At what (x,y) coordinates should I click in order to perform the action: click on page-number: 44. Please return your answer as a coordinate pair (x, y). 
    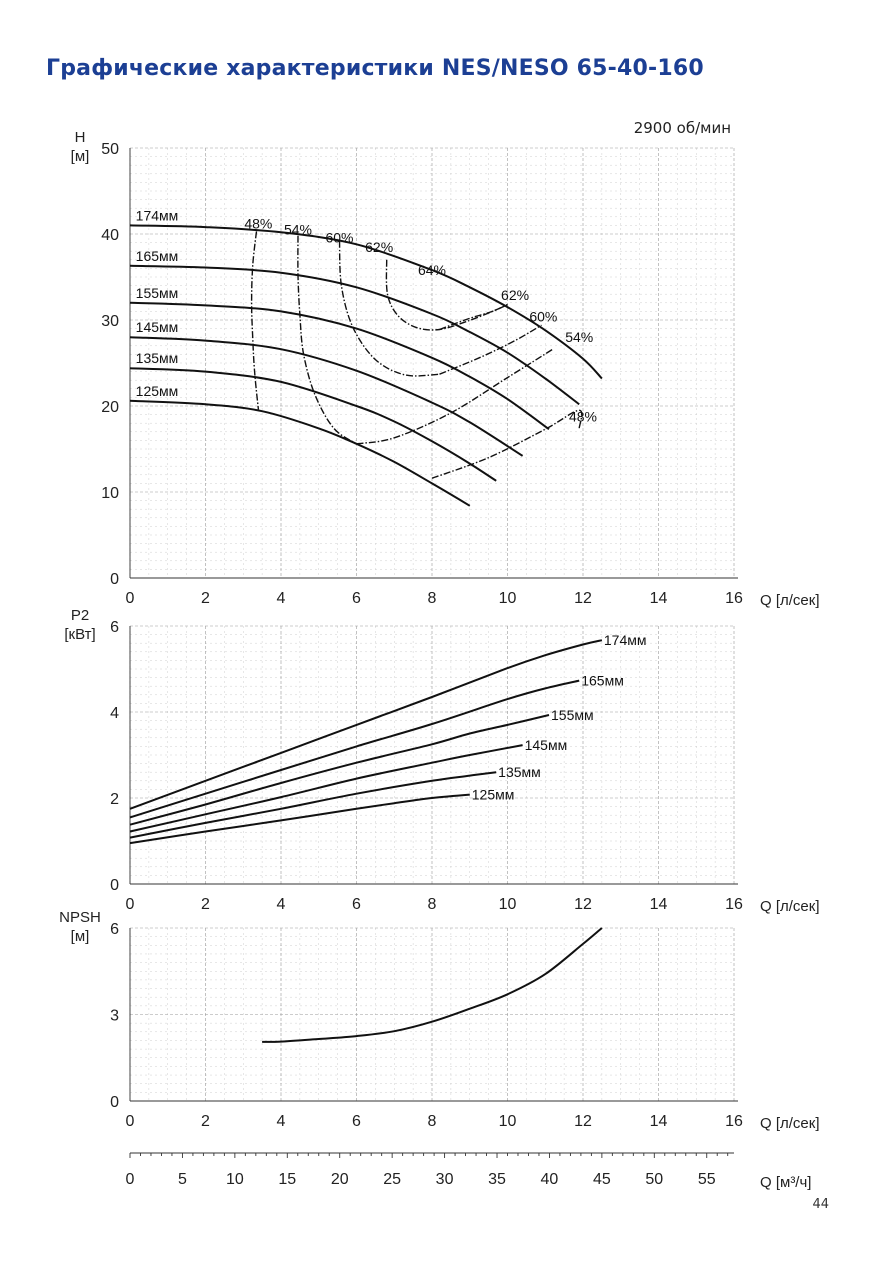
    Looking at the image, I should click on (820, 1204).